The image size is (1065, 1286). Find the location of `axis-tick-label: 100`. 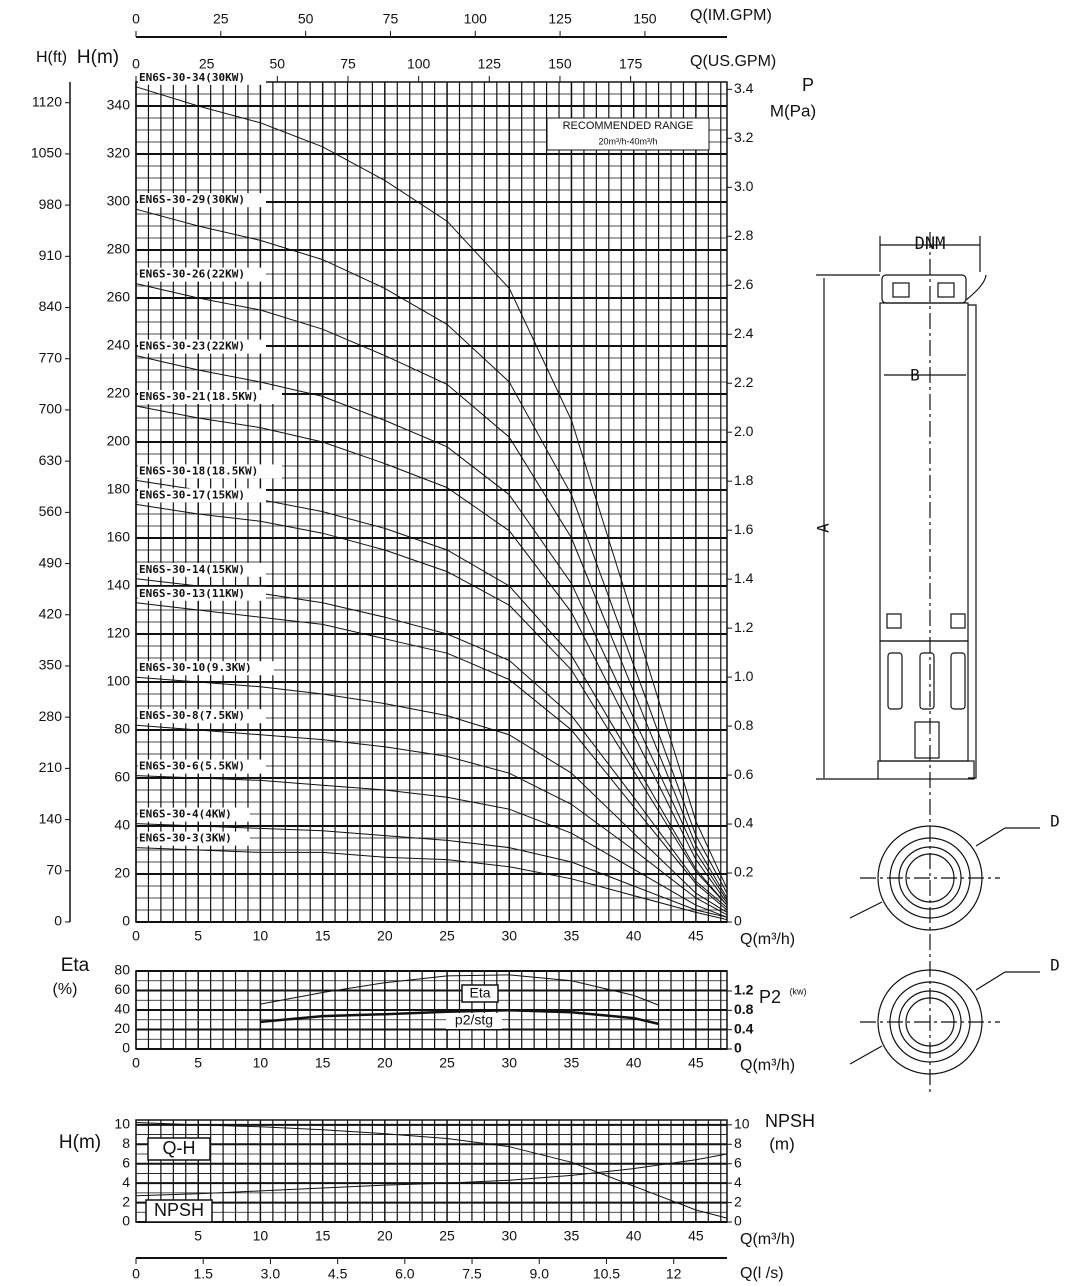

axis-tick-label: 100 is located at coordinates (419, 64).